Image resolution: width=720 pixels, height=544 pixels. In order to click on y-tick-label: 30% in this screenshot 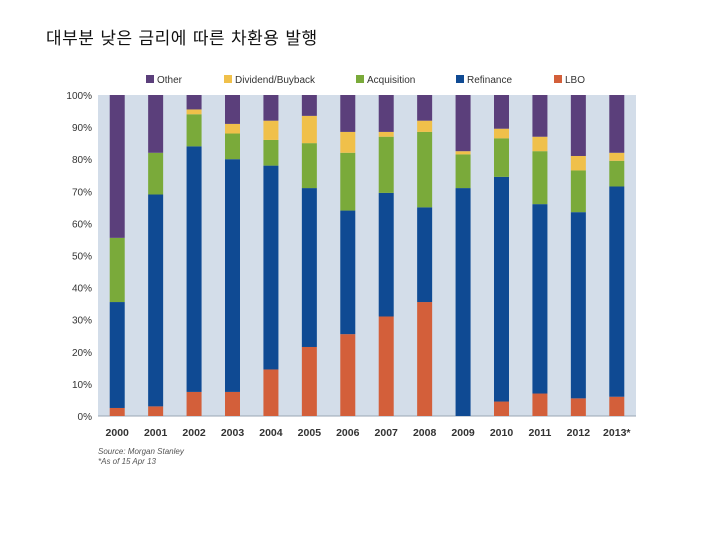, I will do `click(82, 321)`.